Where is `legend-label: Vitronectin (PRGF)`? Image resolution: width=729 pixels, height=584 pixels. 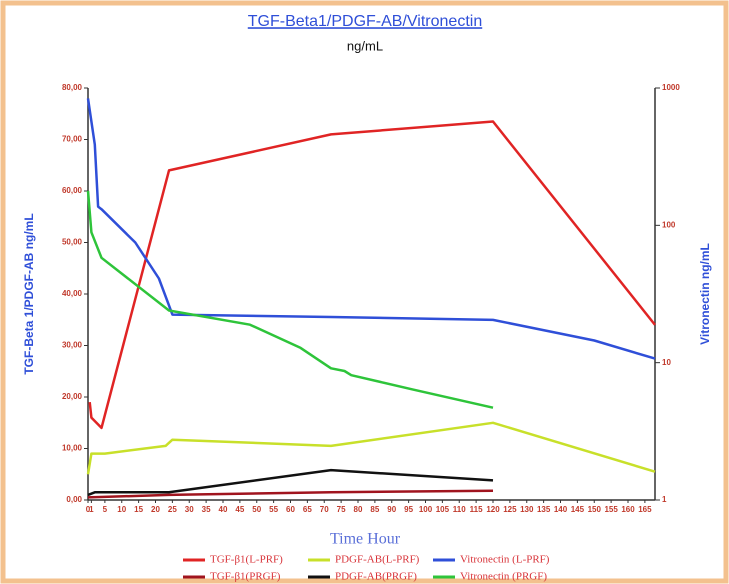 legend-label: Vitronectin (PRGF) is located at coordinates (503, 577).